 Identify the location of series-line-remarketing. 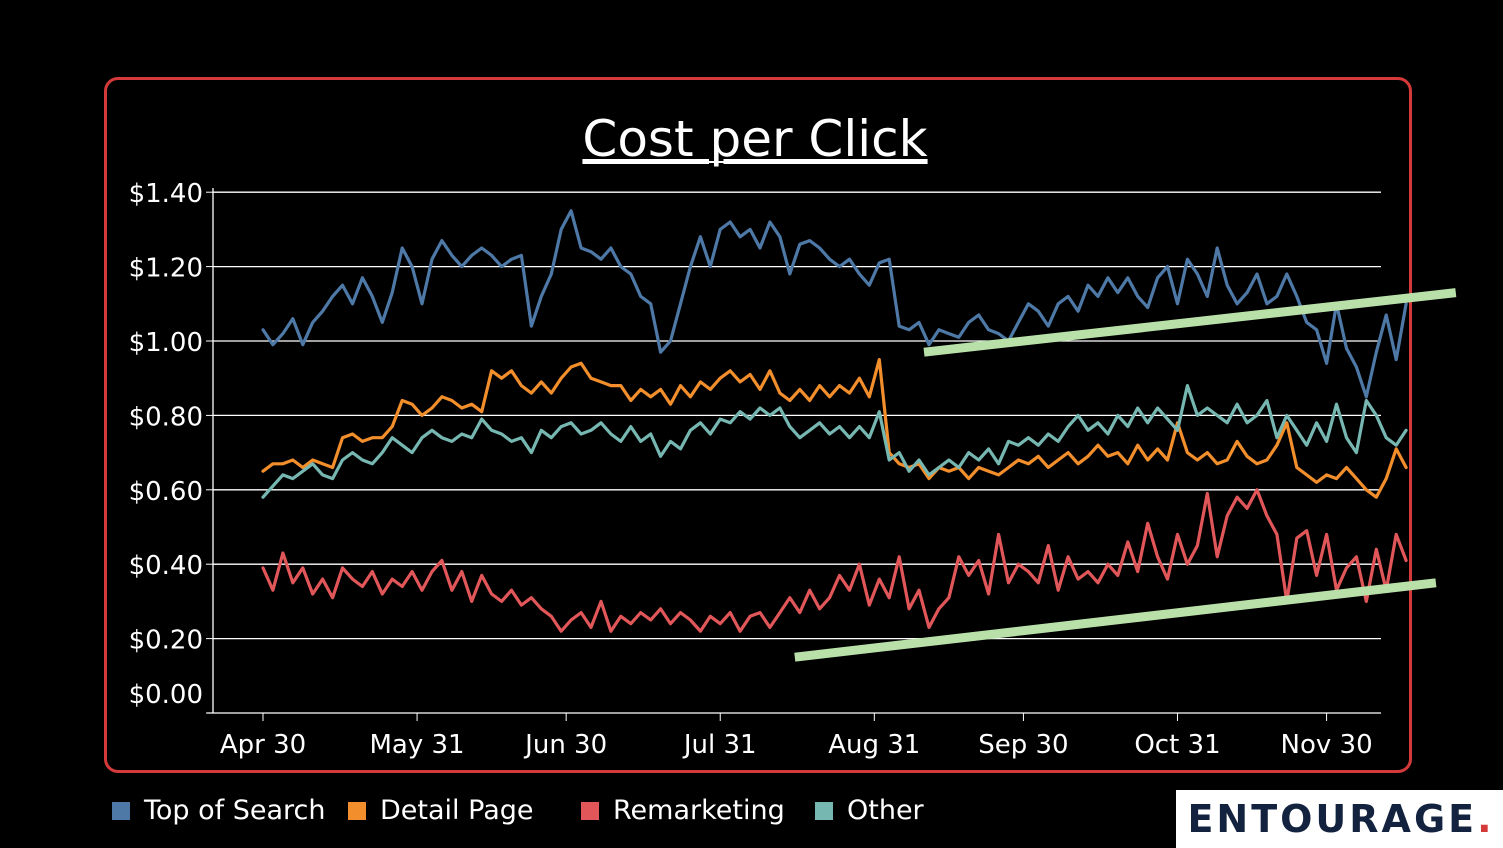
(834, 560).